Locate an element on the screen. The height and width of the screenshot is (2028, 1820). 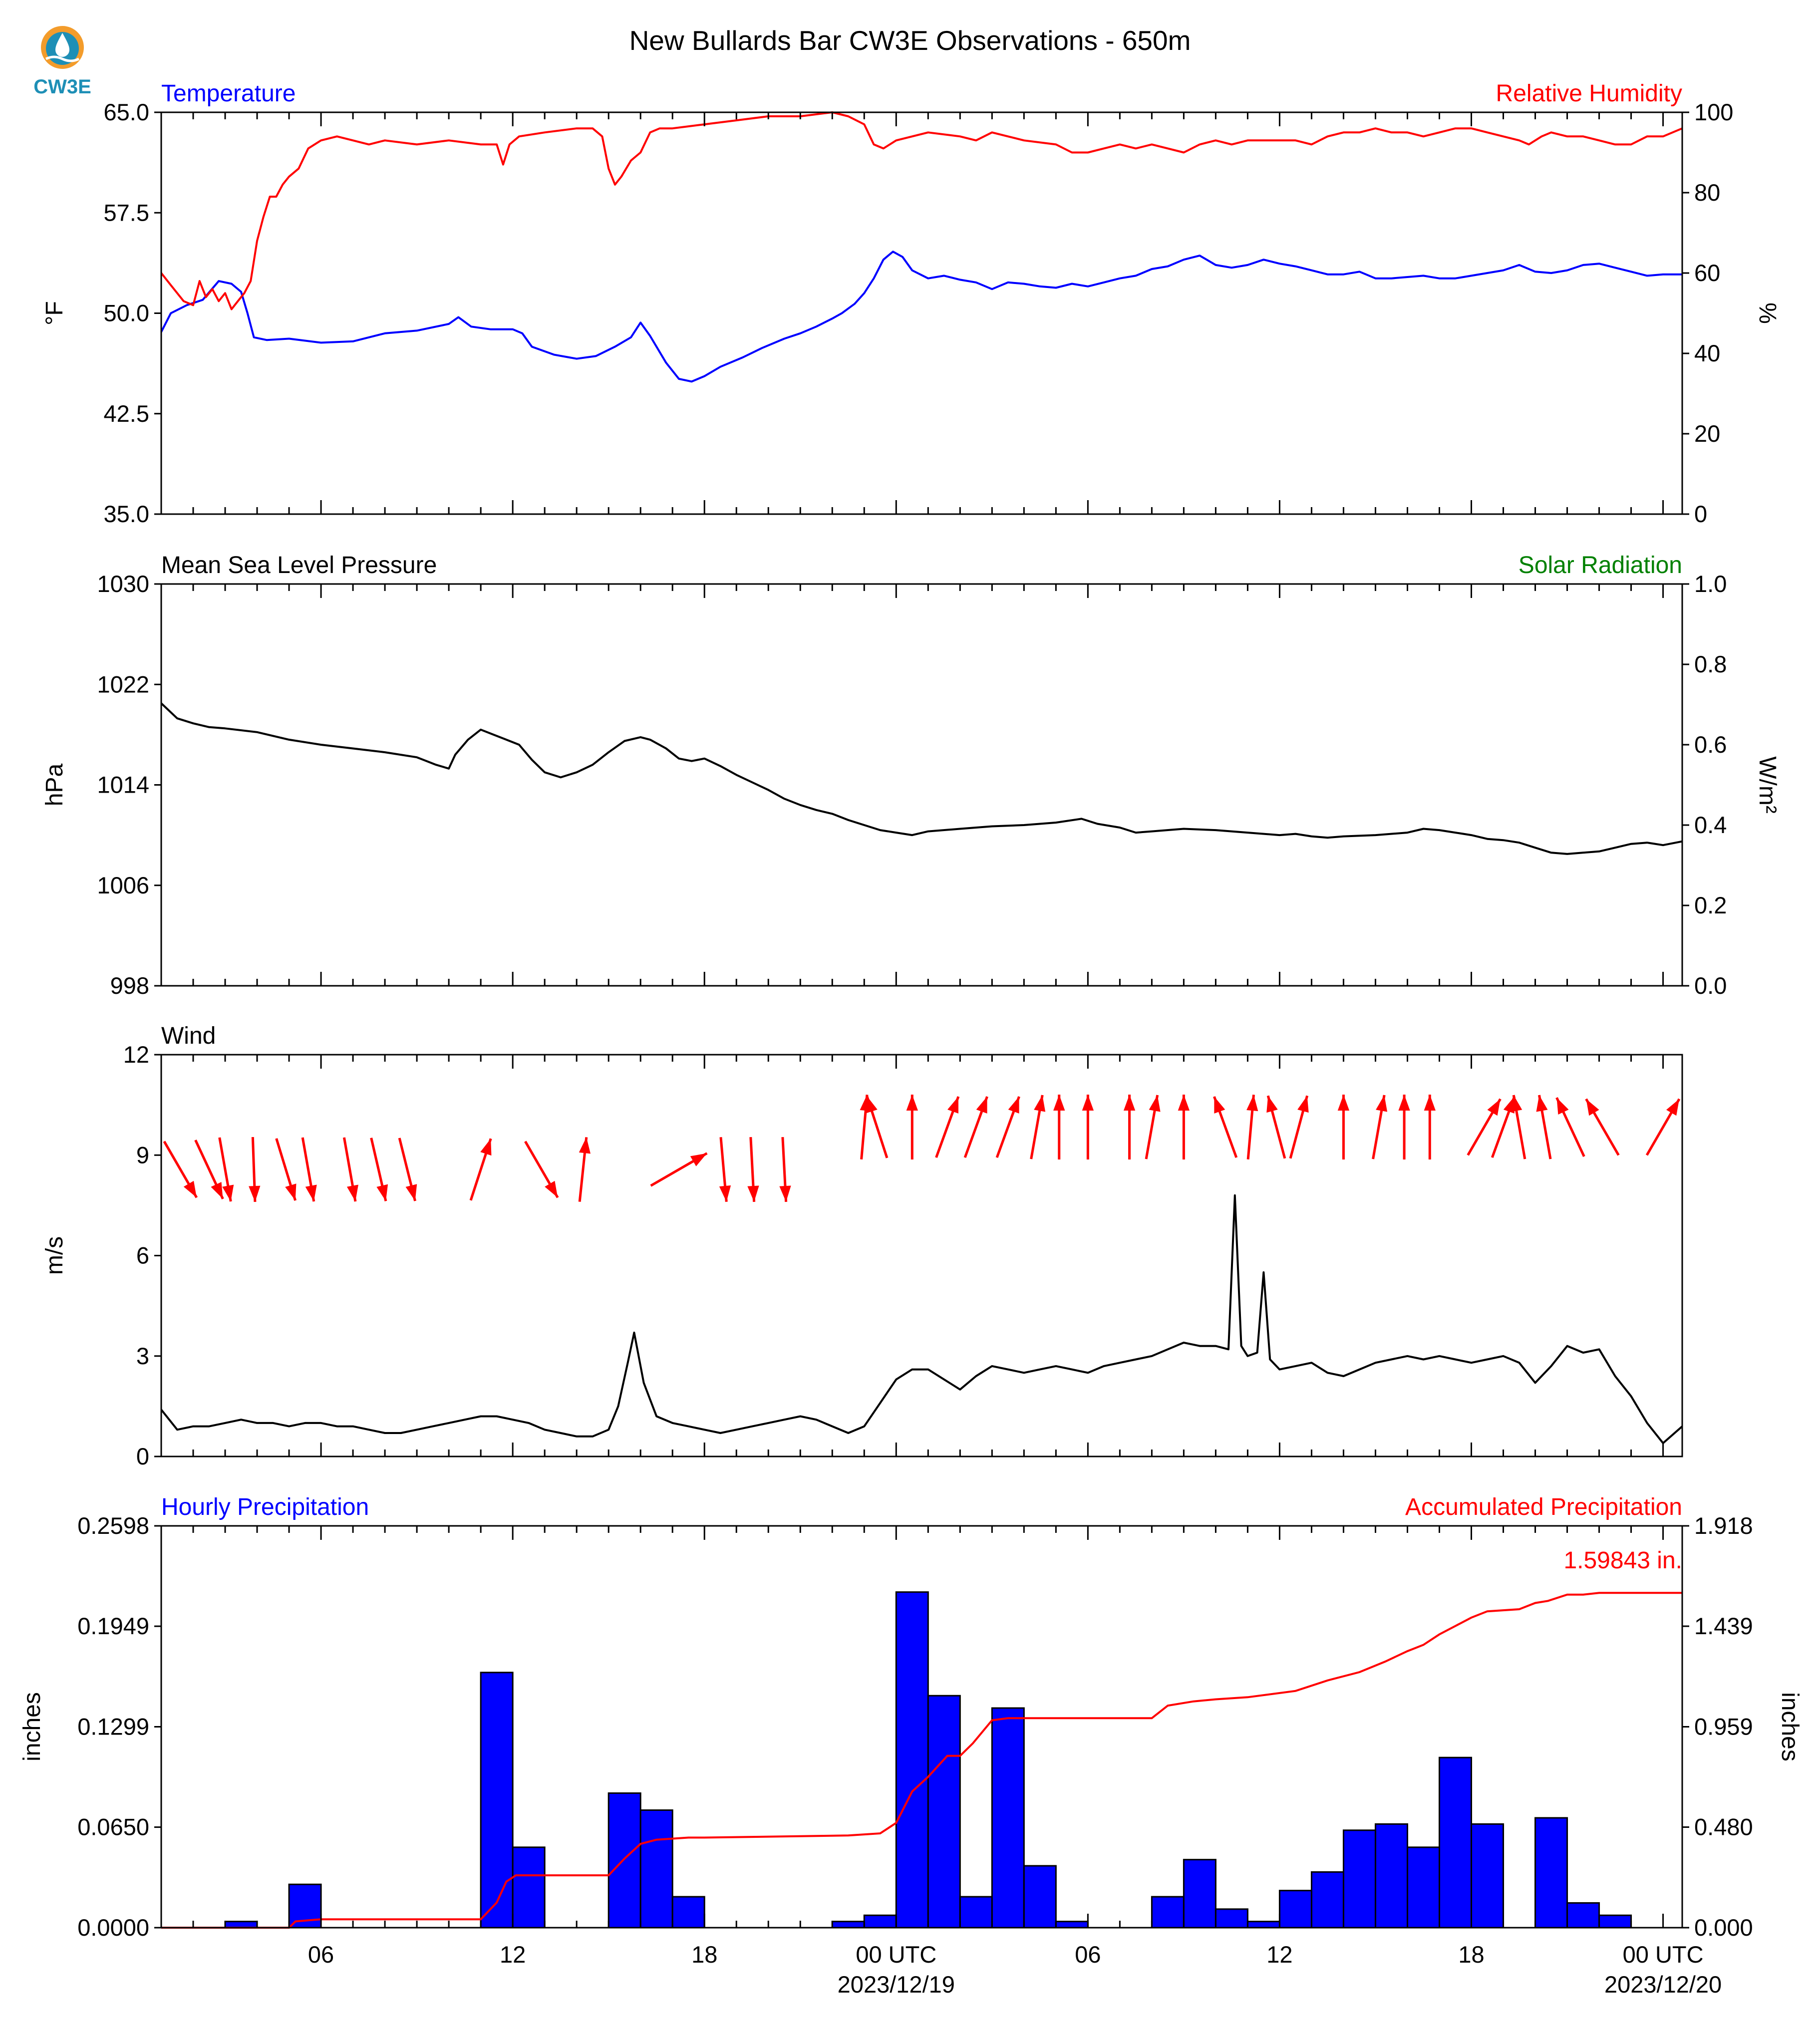
y-axis-label-left: °F is located at coordinates (54, 313).